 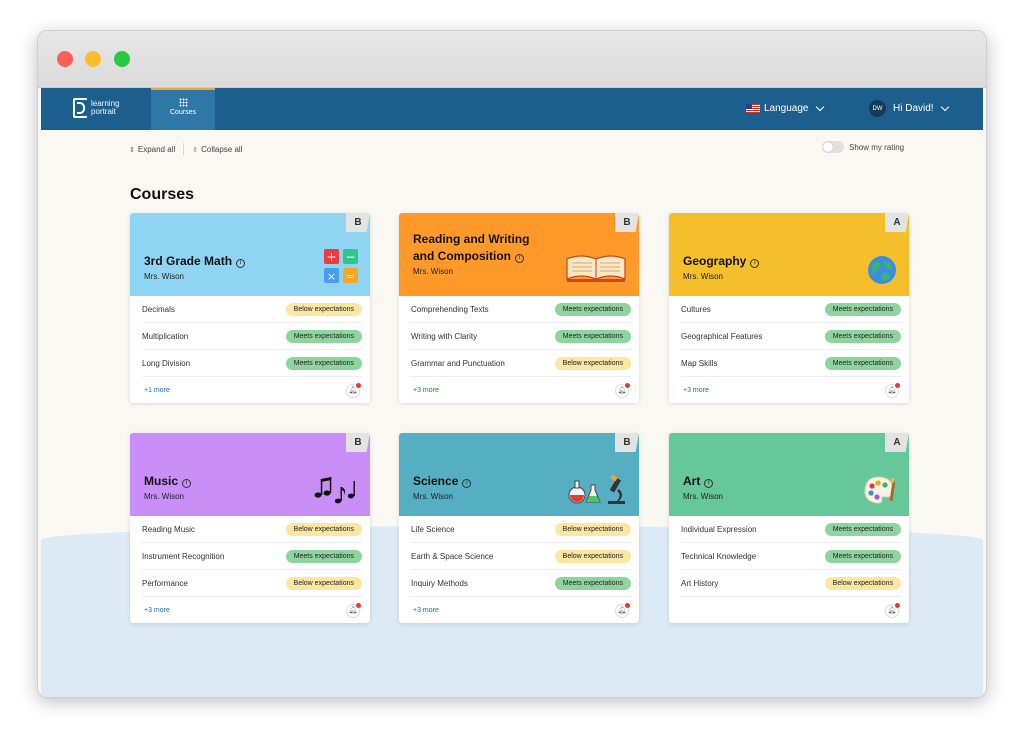 What do you see at coordinates (791, 556) in the screenshot?
I see `skill-row: Technical Knowledge Meets expectations` at bounding box center [791, 556].